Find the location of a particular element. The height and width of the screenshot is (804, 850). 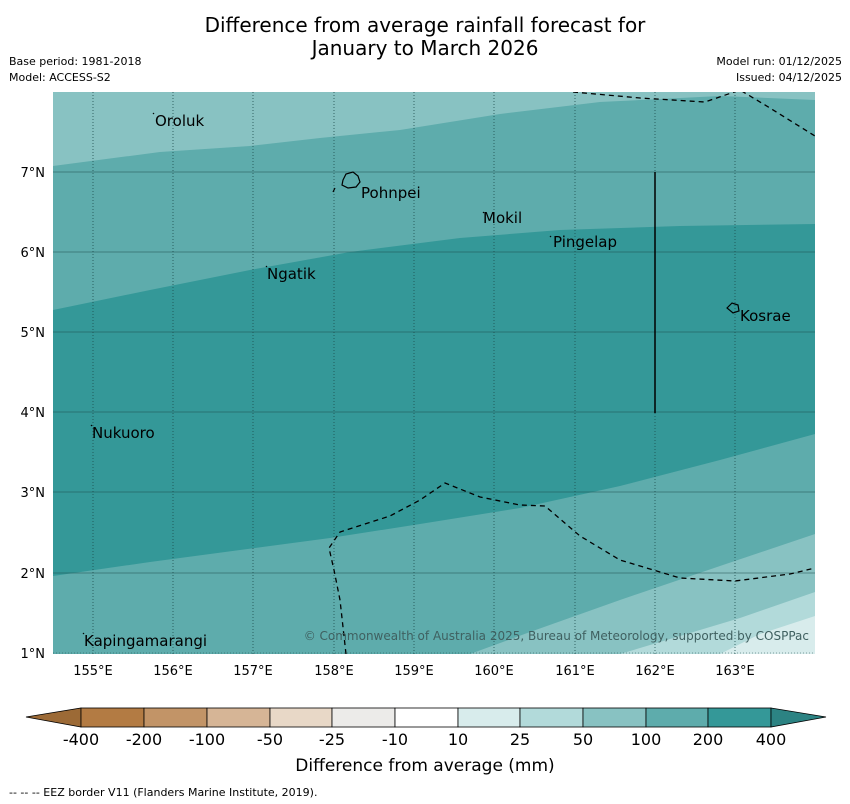

colorbar is located at coordinates (426, 717).